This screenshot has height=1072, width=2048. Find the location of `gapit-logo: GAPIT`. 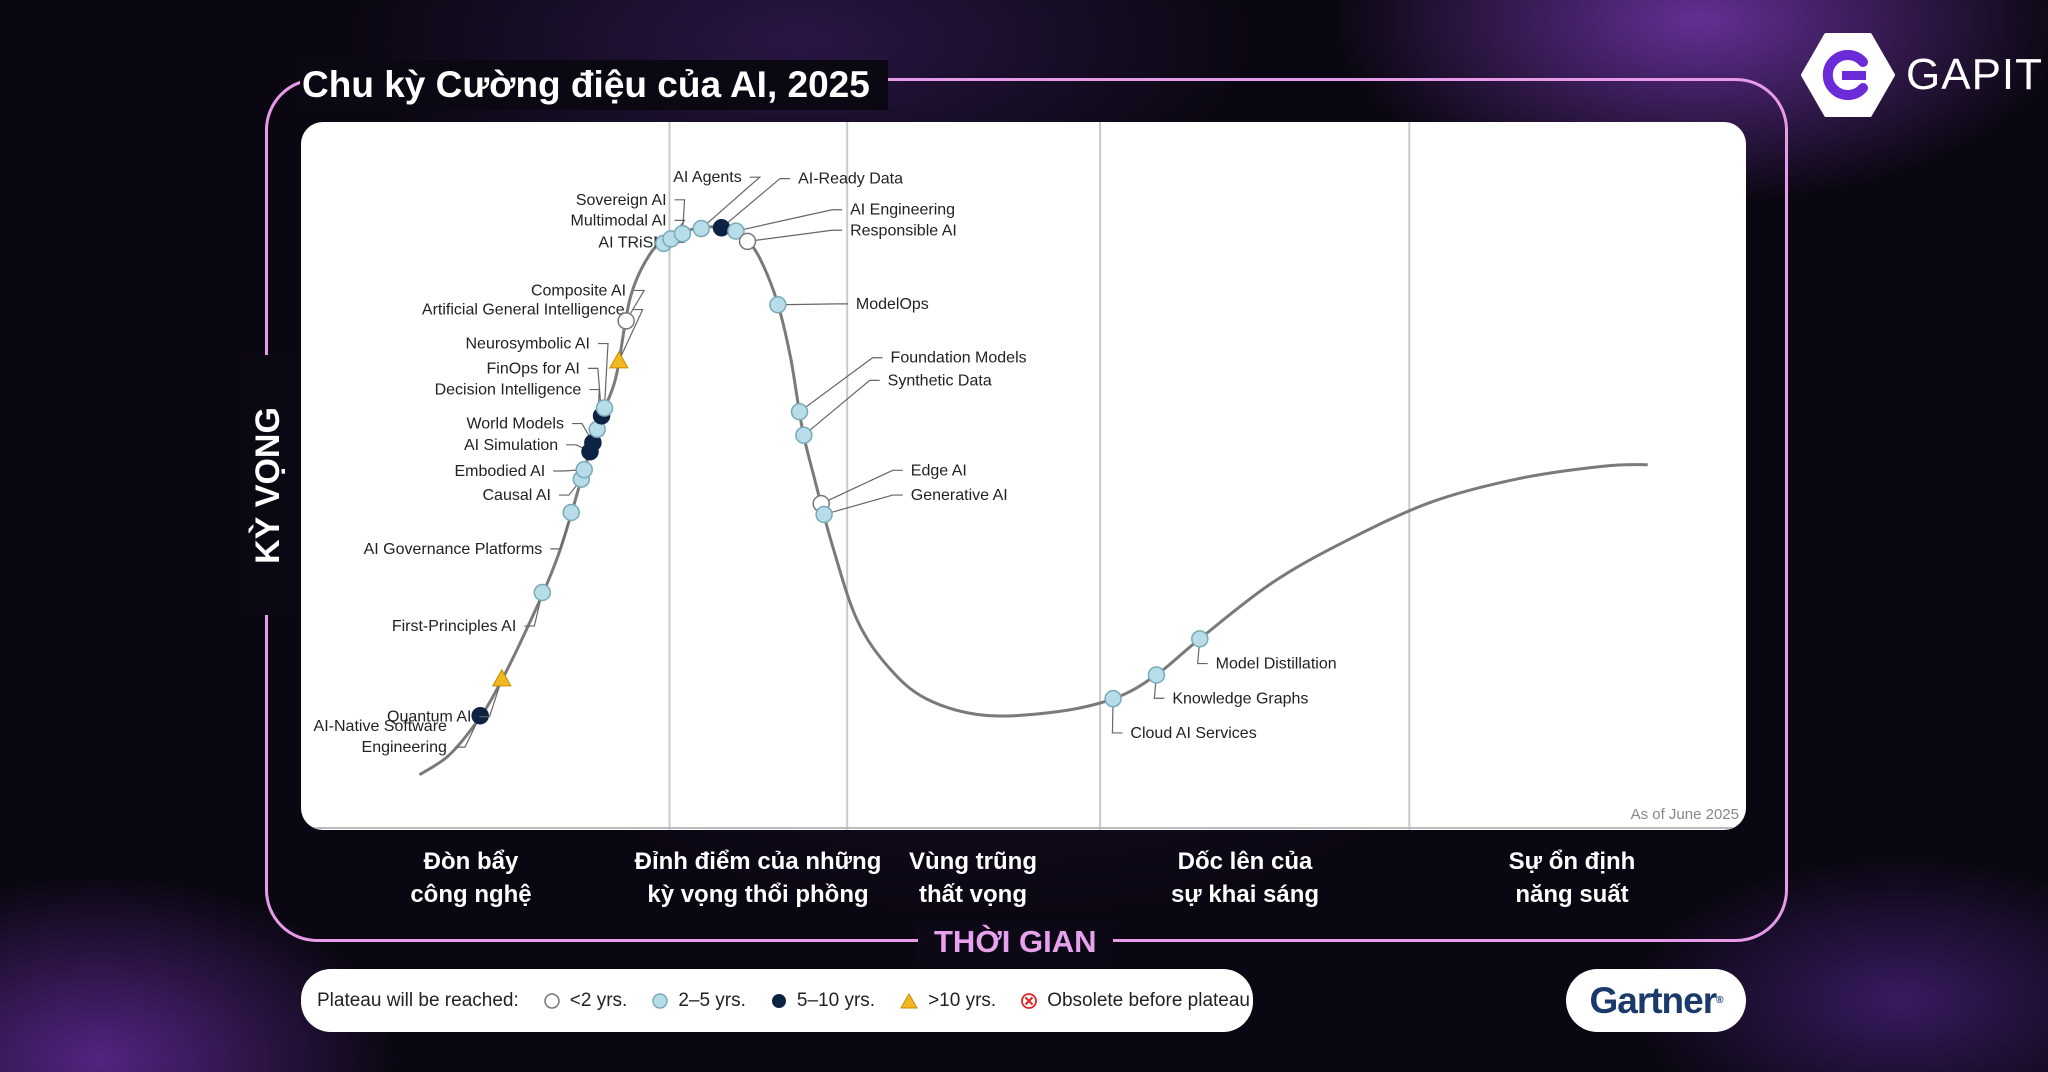

gapit-logo: GAPIT is located at coordinates (1921, 75).